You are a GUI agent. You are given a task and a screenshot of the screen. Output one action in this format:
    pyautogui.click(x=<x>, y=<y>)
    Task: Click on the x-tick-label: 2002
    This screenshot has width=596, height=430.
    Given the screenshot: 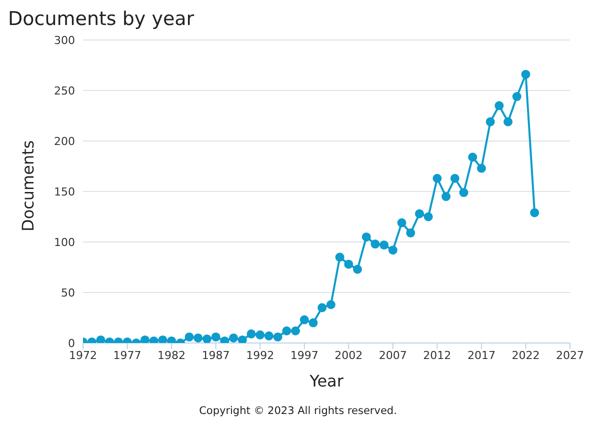 What is the action you would take?
    pyautogui.click(x=348, y=355)
    